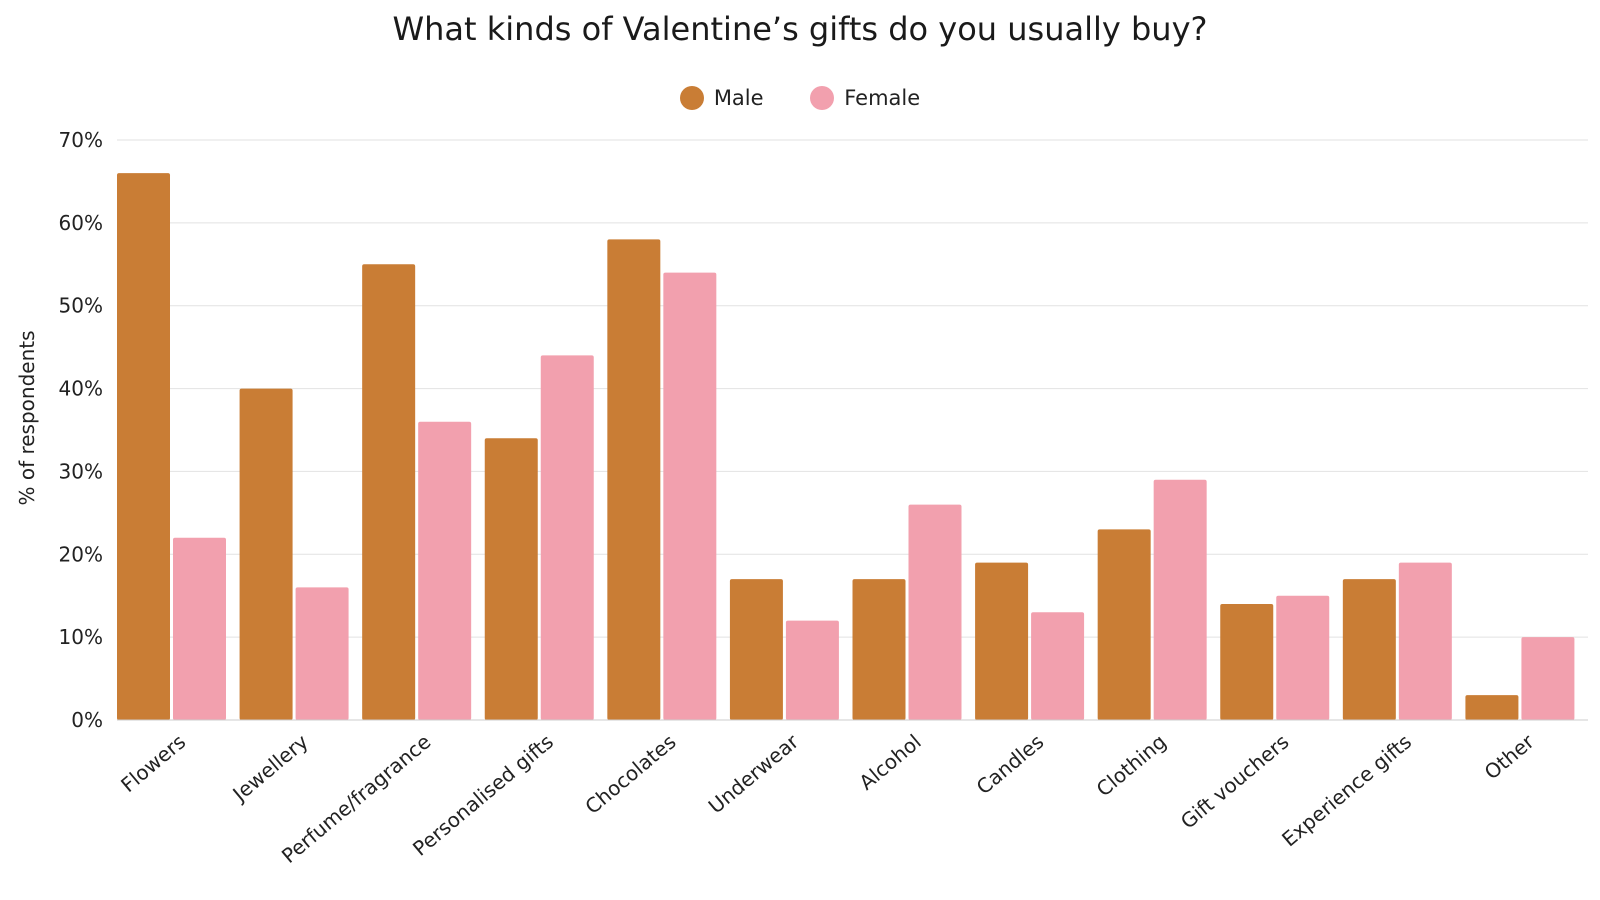 Image resolution: width=1600 pixels, height=900 pixels. What do you see at coordinates (1548, 678) in the screenshot?
I see `bar-female-other` at bounding box center [1548, 678].